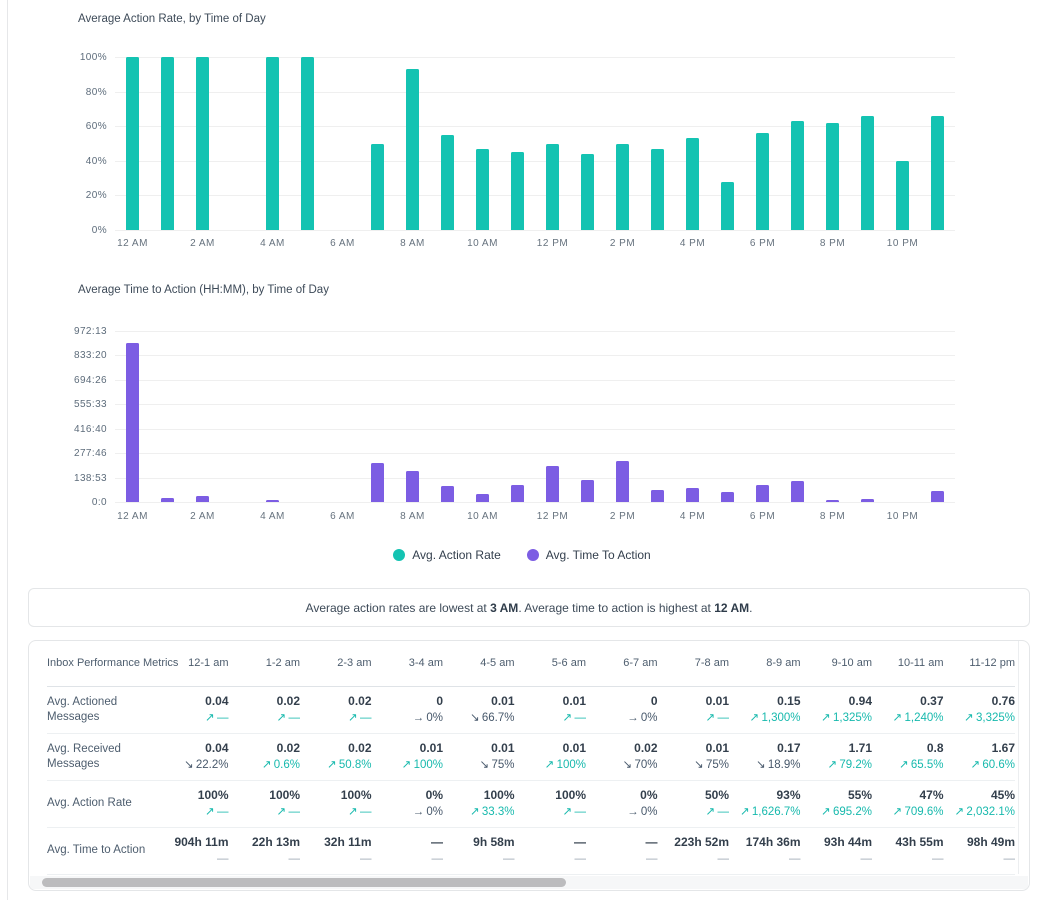 This screenshot has height=900, width=1044. Describe the element at coordinates (447, 555) in the screenshot. I see `legend-item-action-rate: Avg. Action Rate` at that location.